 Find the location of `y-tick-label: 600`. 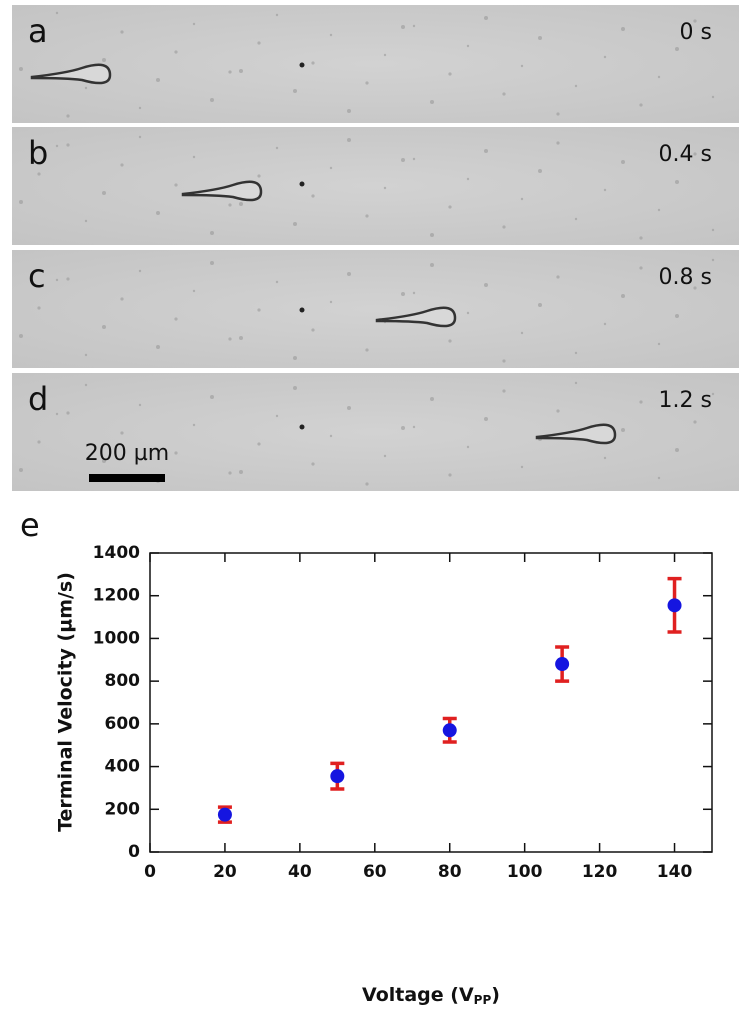

y-tick-label: 600 is located at coordinates (123, 724).